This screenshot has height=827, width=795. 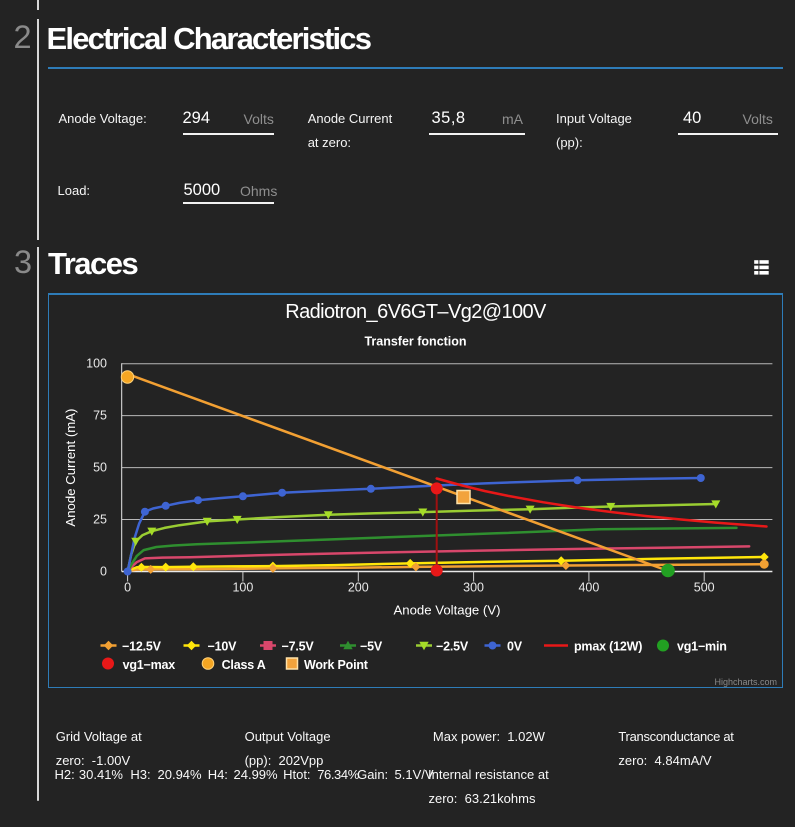 What do you see at coordinates (223, 646) in the screenshot?
I see `svg-text: −10V` at bounding box center [223, 646].